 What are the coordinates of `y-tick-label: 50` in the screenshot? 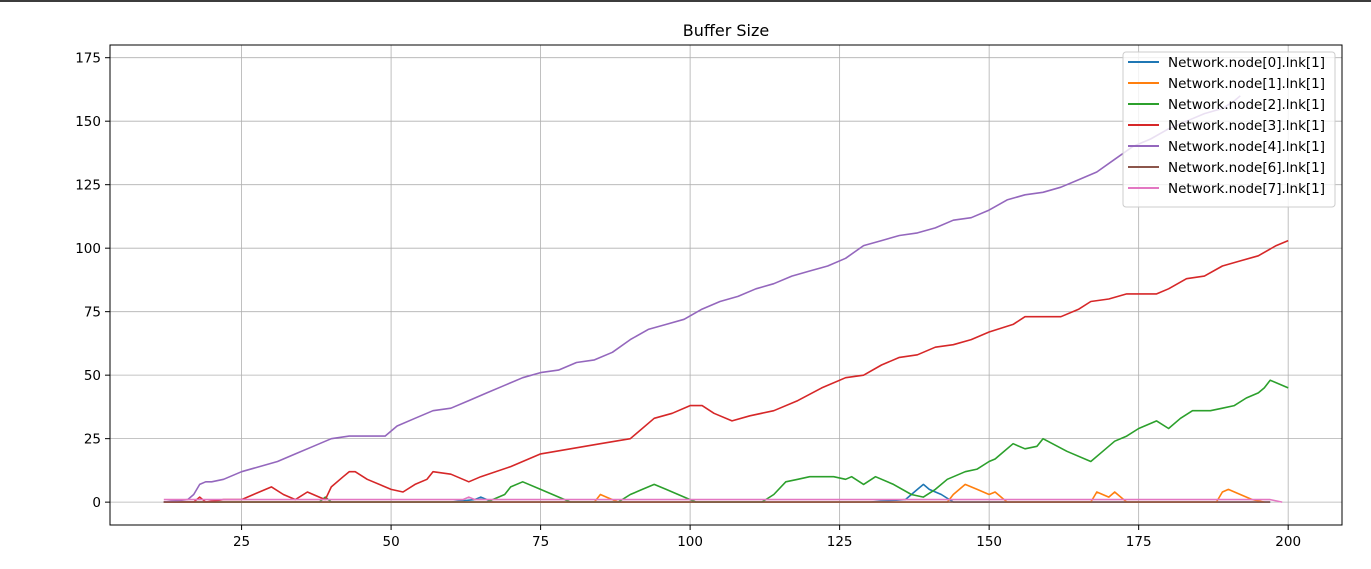 It's located at (92, 376).